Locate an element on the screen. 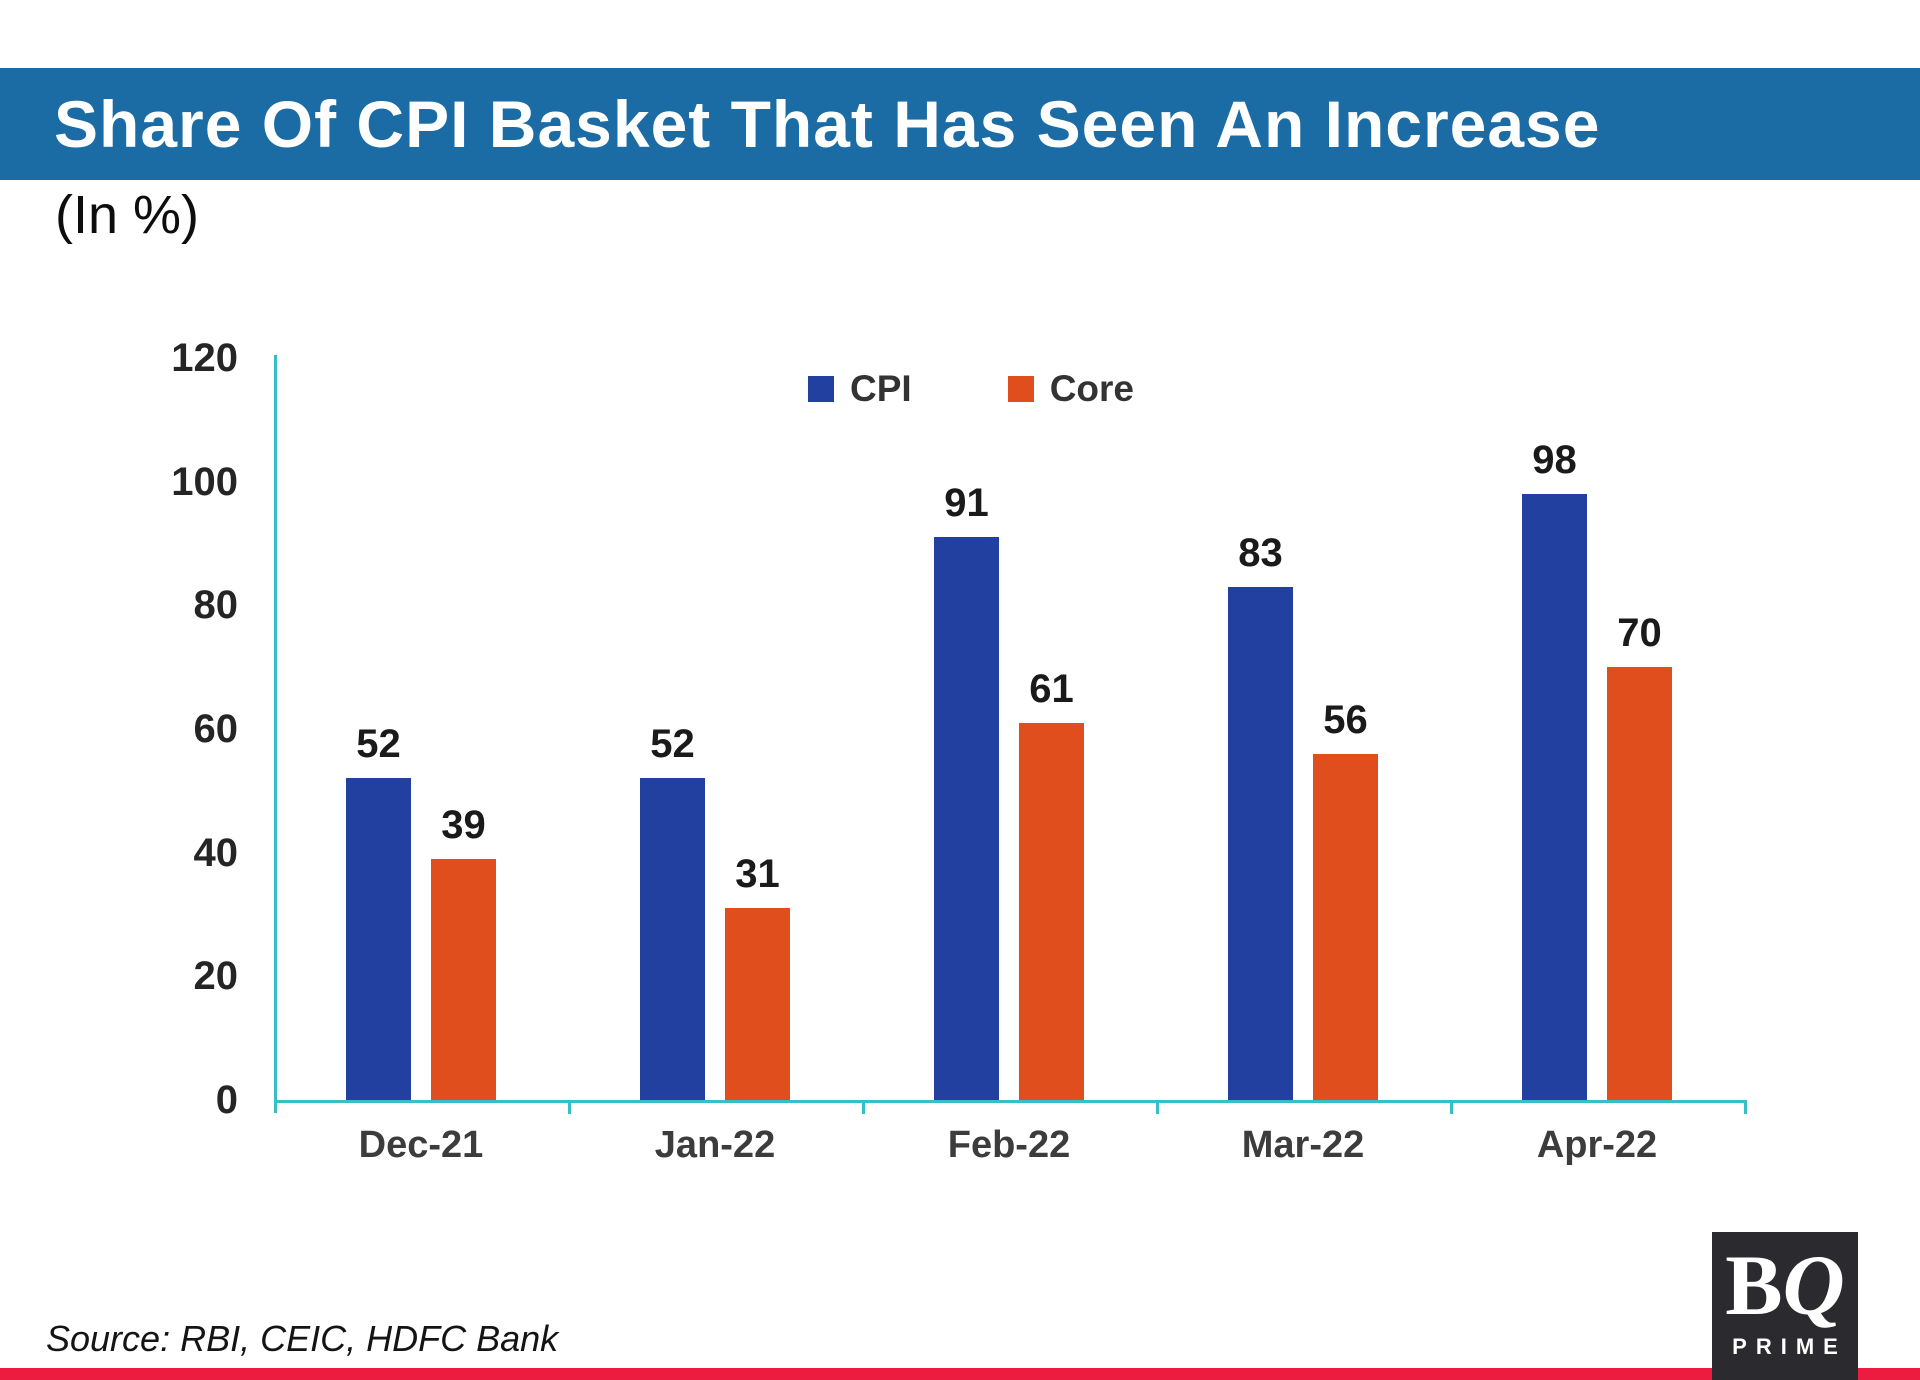 The width and height of the screenshot is (1920, 1380). chart-legend: CPI Core is located at coordinates (971, 388).